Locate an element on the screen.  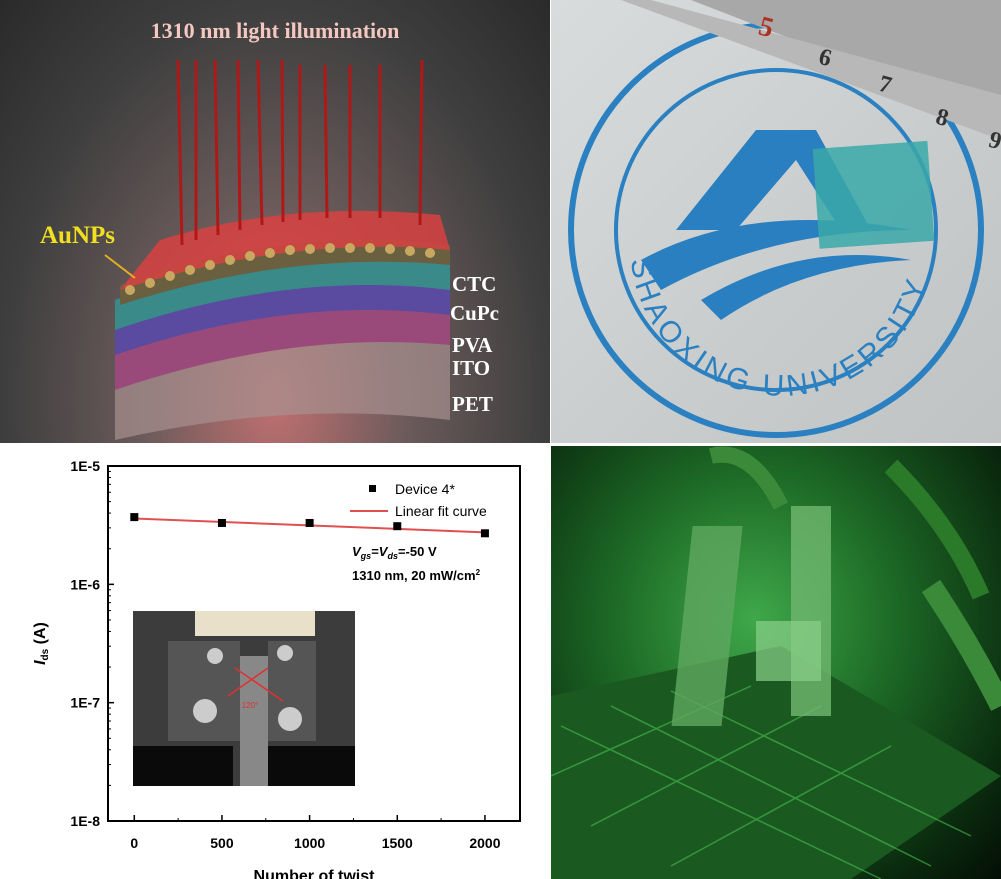
flexible-device is located at coordinates (873, 194).